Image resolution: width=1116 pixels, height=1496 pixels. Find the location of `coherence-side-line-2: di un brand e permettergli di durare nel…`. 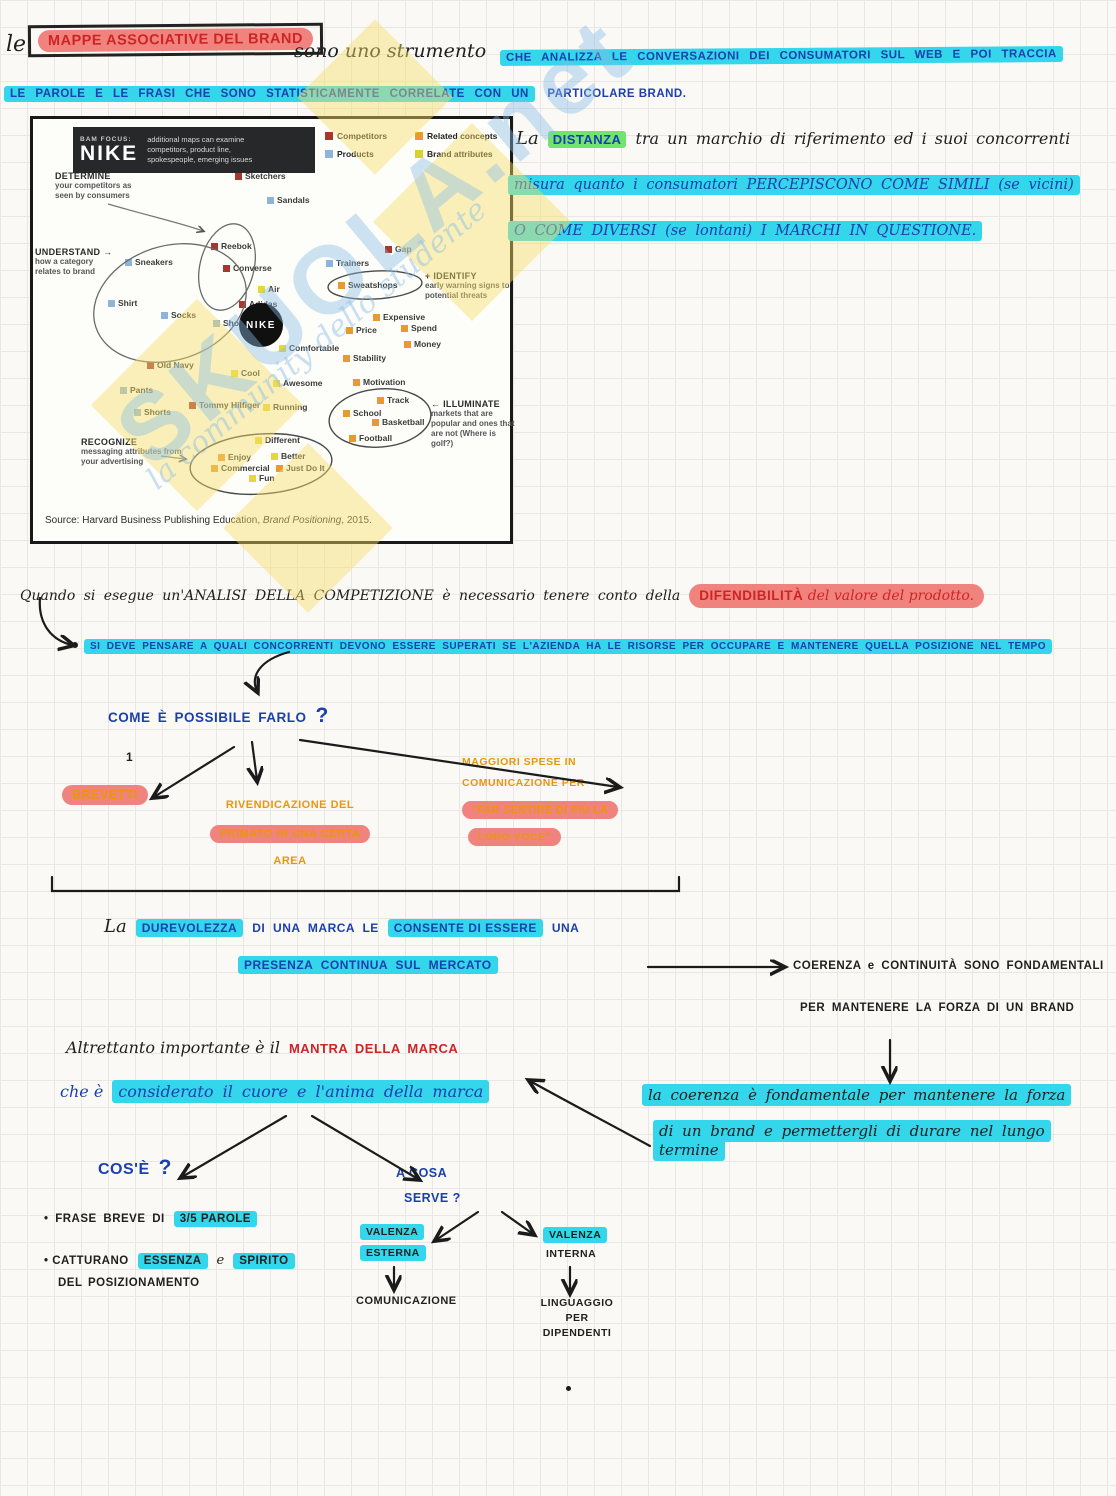

coherence-side-line-2: di un brand e permettergli di durare nel… is located at coordinates (884, 1140).